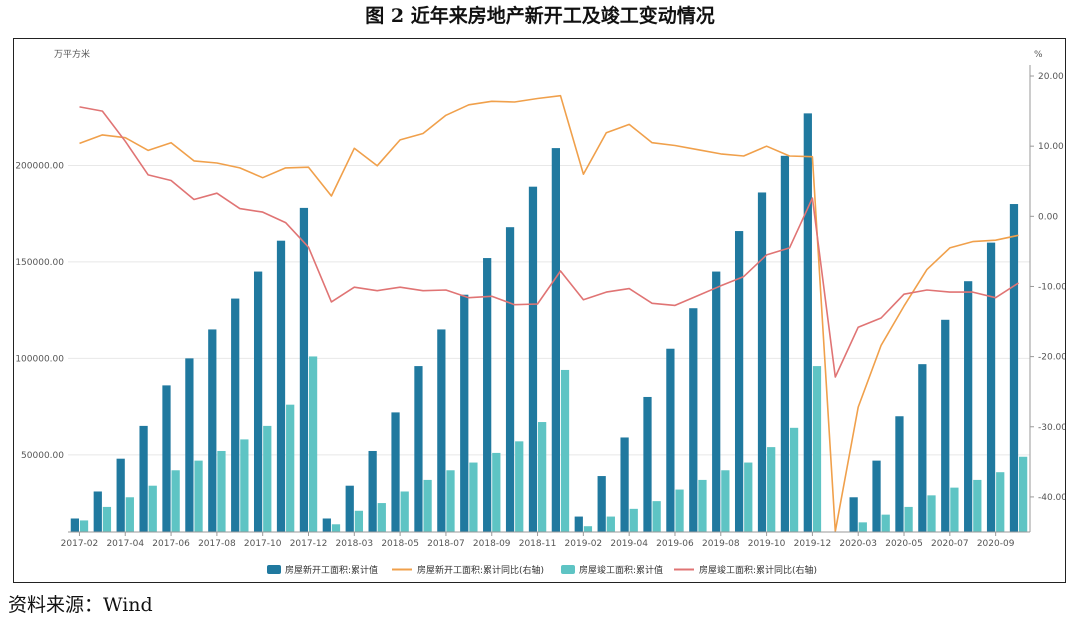  I want to click on legend-label-new-start-bar: 房屋新开工面积:累计值, so click(331, 570).